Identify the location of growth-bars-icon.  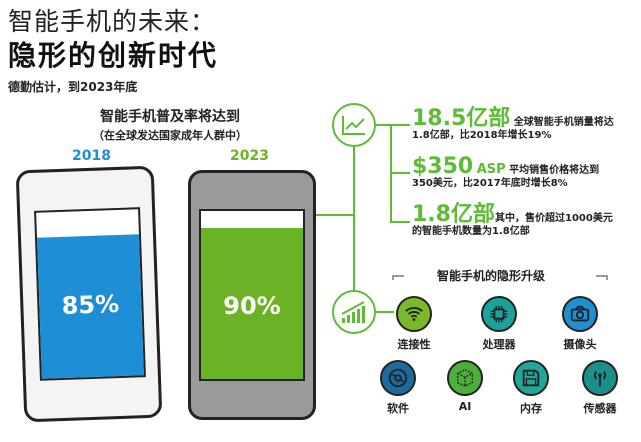
(354, 312).